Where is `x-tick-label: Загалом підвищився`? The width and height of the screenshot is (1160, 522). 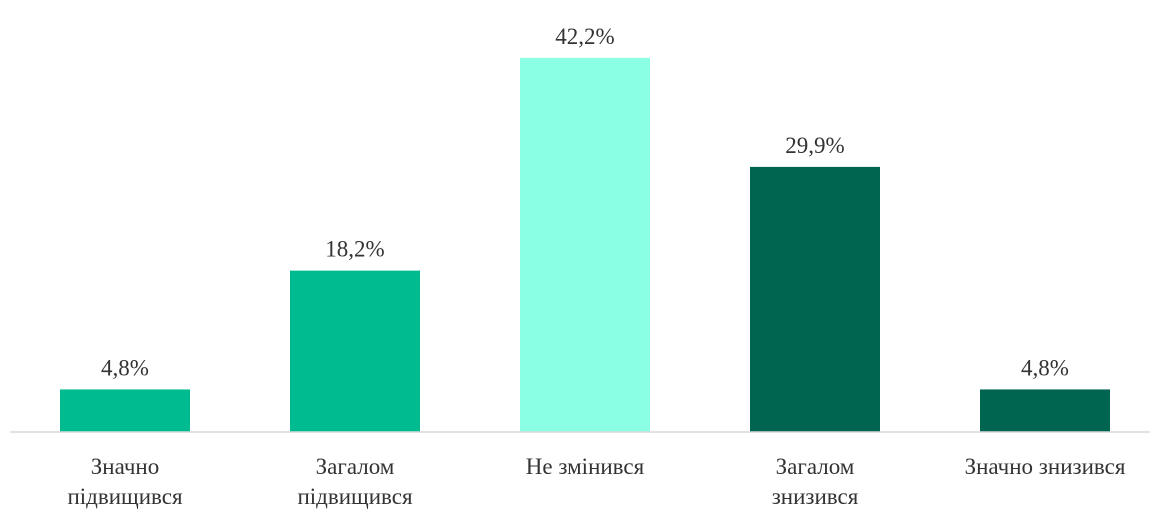
x-tick-label: Загалом підвищився is located at coordinates (355, 481).